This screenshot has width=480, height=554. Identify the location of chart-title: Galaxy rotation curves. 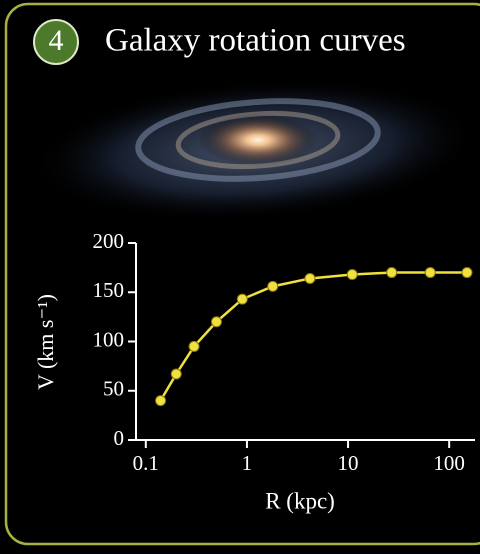
(255, 41).